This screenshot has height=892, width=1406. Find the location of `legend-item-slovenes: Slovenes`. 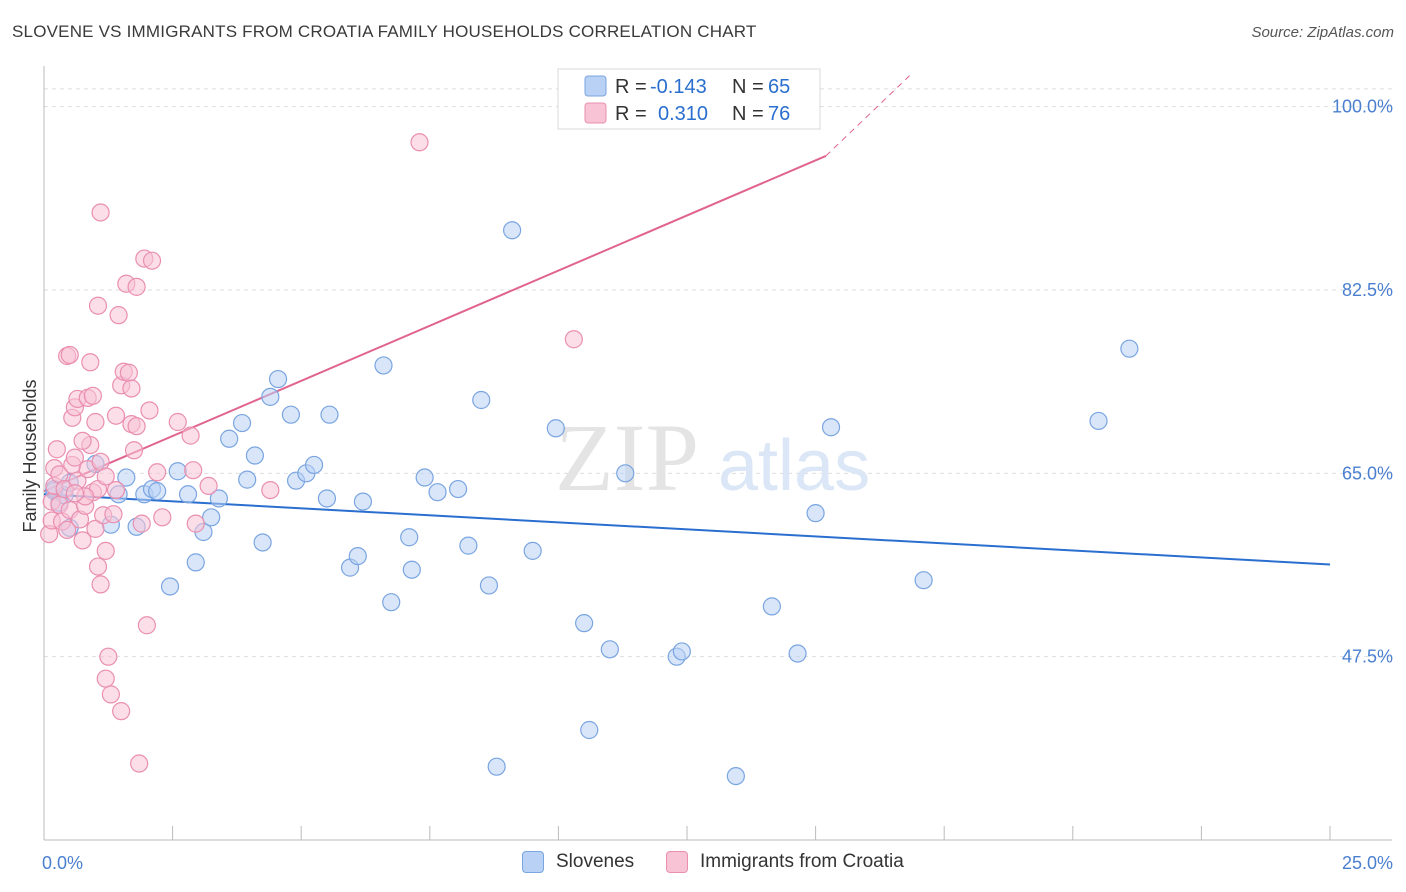

legend-item-slovenes: Slovenes is located at coordinates (578, 862).